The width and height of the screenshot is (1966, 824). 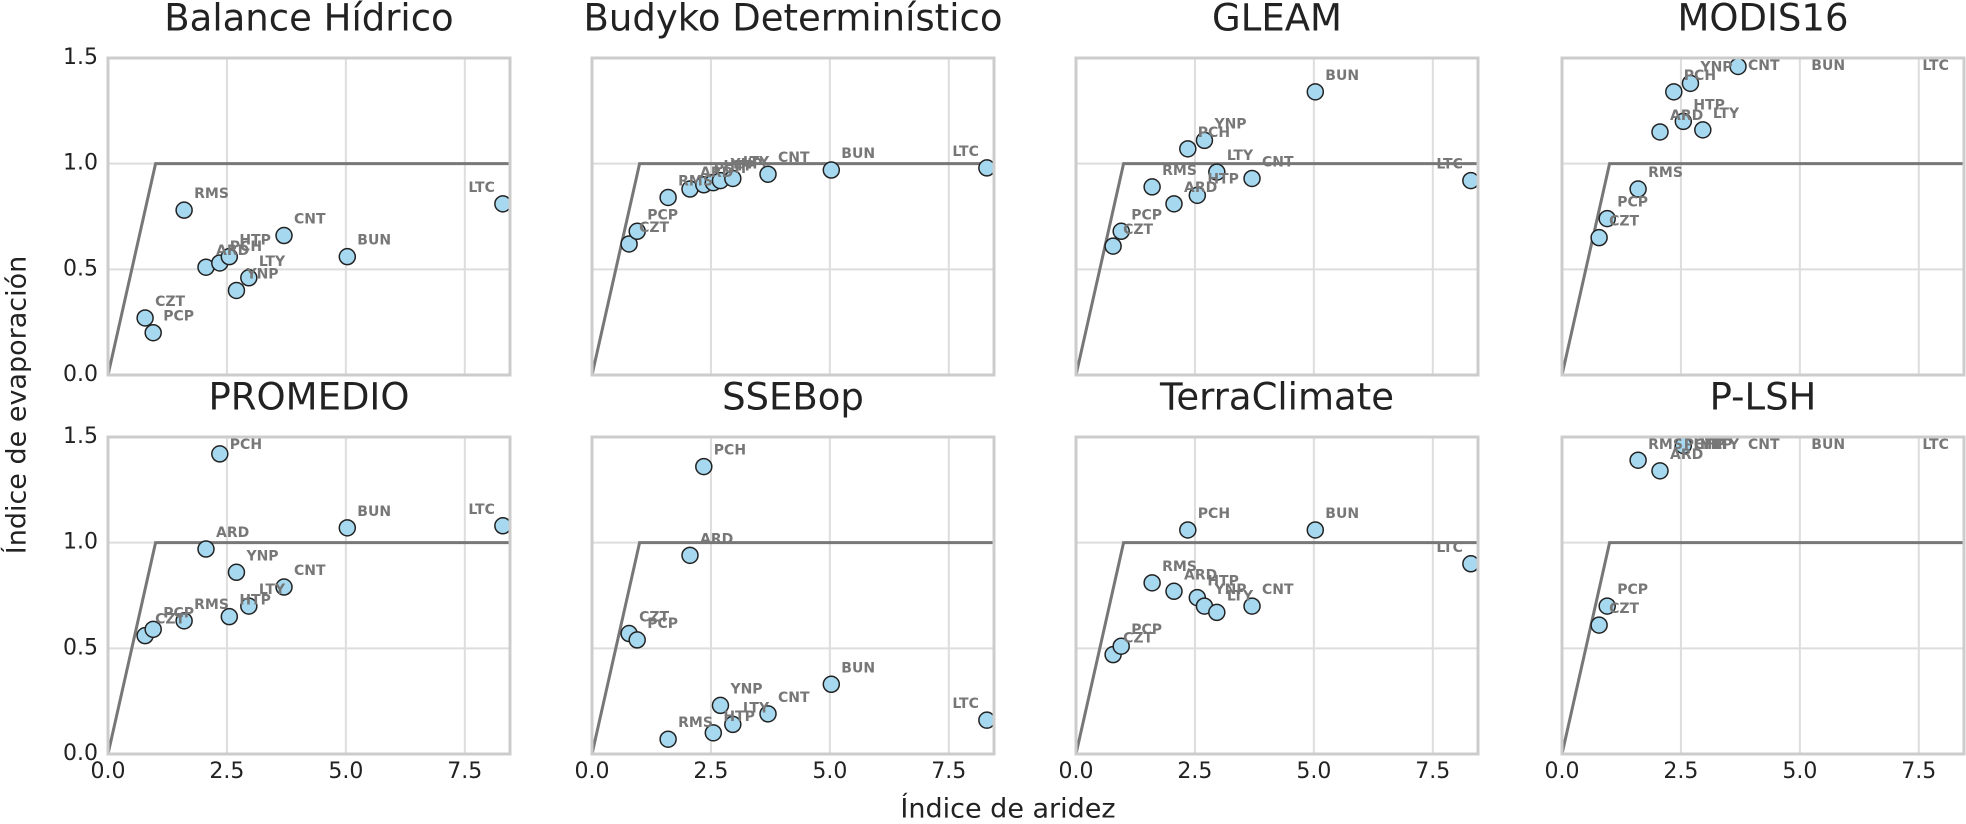 I want to click on point-label: LTC, so click(x=1935, y=66).